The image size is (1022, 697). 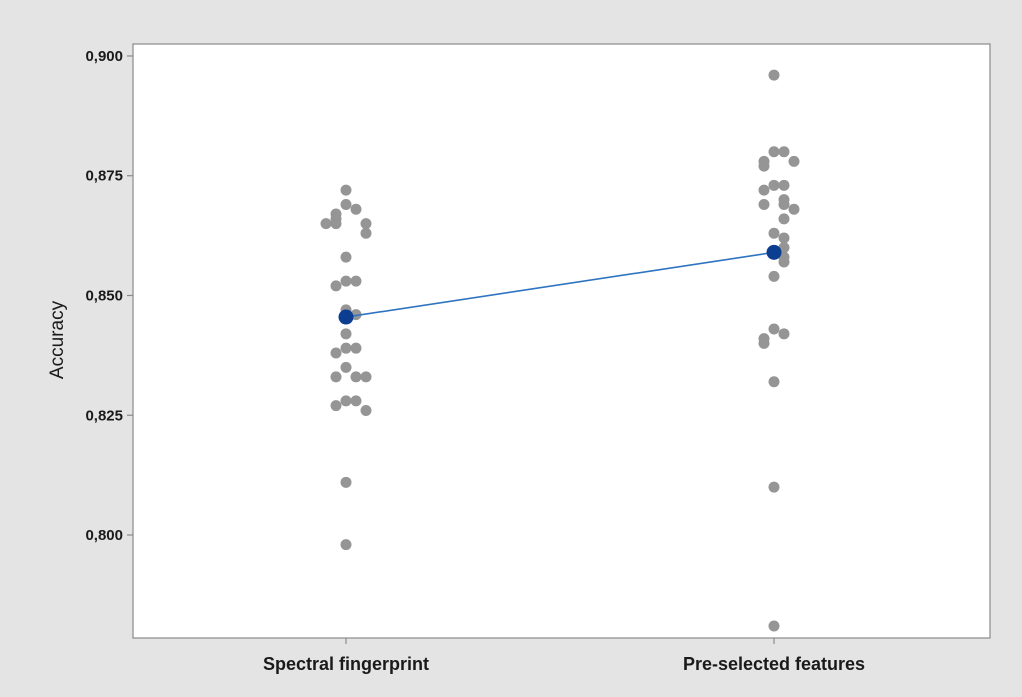 I want to click on y-axis: 0,800 0,825 0,850 0,875 0,900, so click(x=109, y=296).